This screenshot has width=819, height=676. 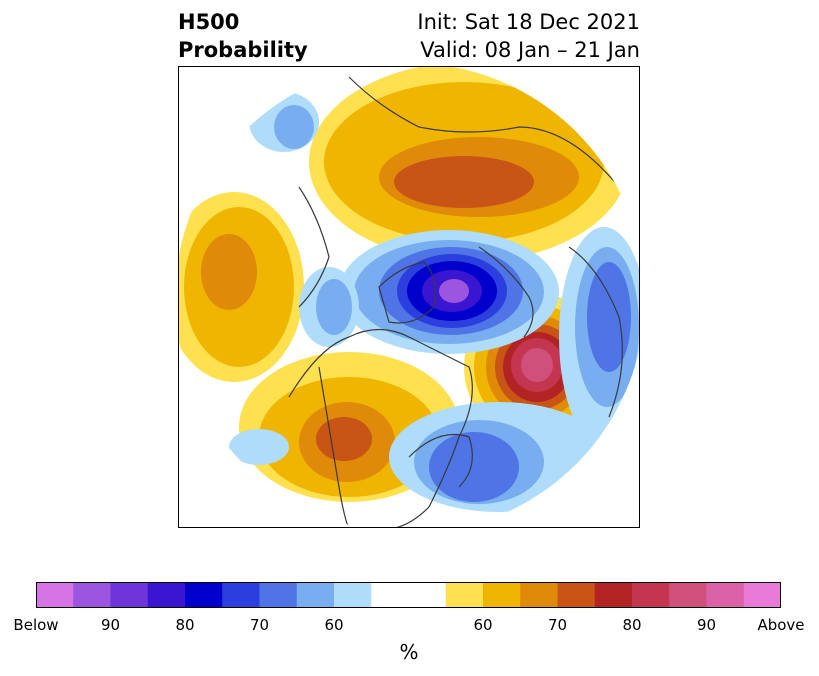 I want to click on title-variable: H500, so click(x=209, y=22).